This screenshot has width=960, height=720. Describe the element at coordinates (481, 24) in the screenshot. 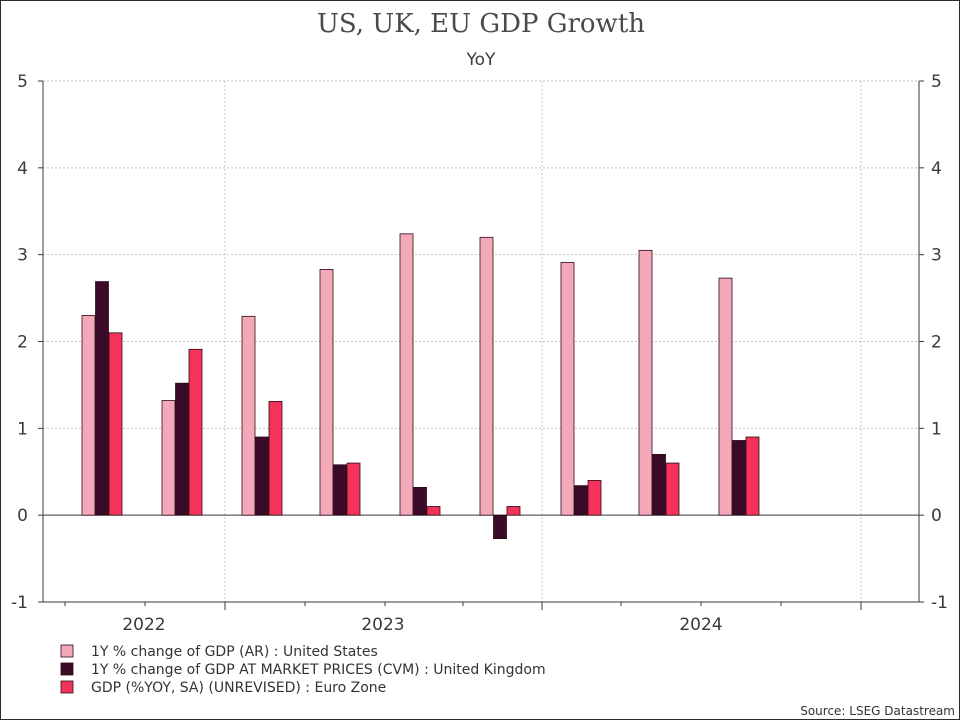

I see `chart-title: US, UK, EU GDP Growth` at that location.